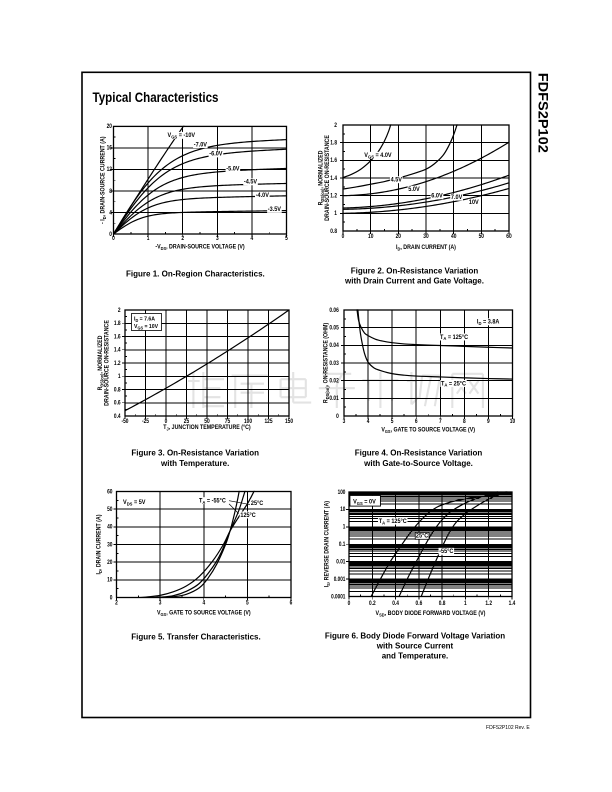 The width and height of the screenshot is (612, 792). Describe the element at coordinates (195, 453) in the screenshot. I see `svg-text:Figure 3. On-Resistance Variat: Figure 3. On-Resistance Variation` at that location.